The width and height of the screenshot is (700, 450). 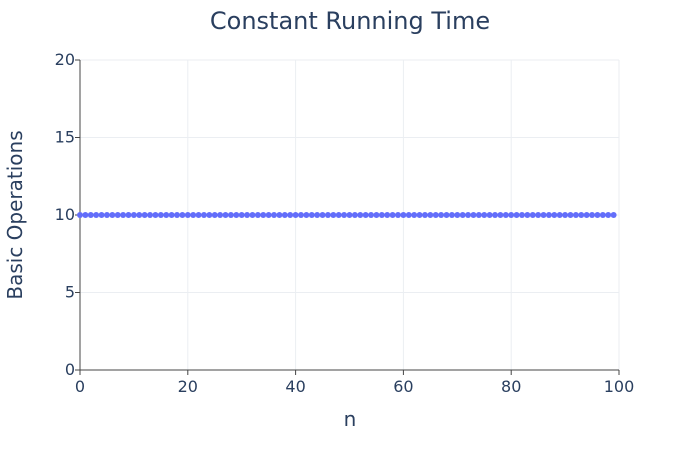 What do you see at coordinates (65, 59) in the screenshot?
I see `y-tick-label: 20` at bounding box center [65, 59].